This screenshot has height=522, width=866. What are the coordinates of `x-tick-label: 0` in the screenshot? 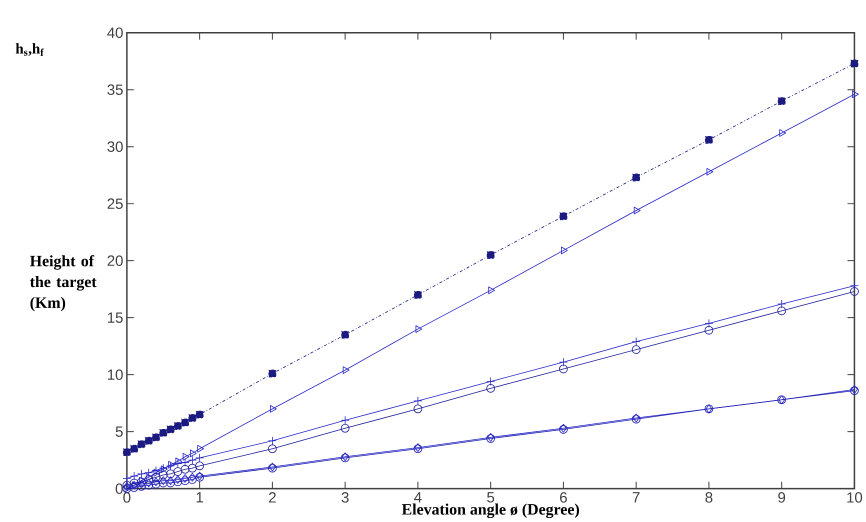 It's located at (126, 497).